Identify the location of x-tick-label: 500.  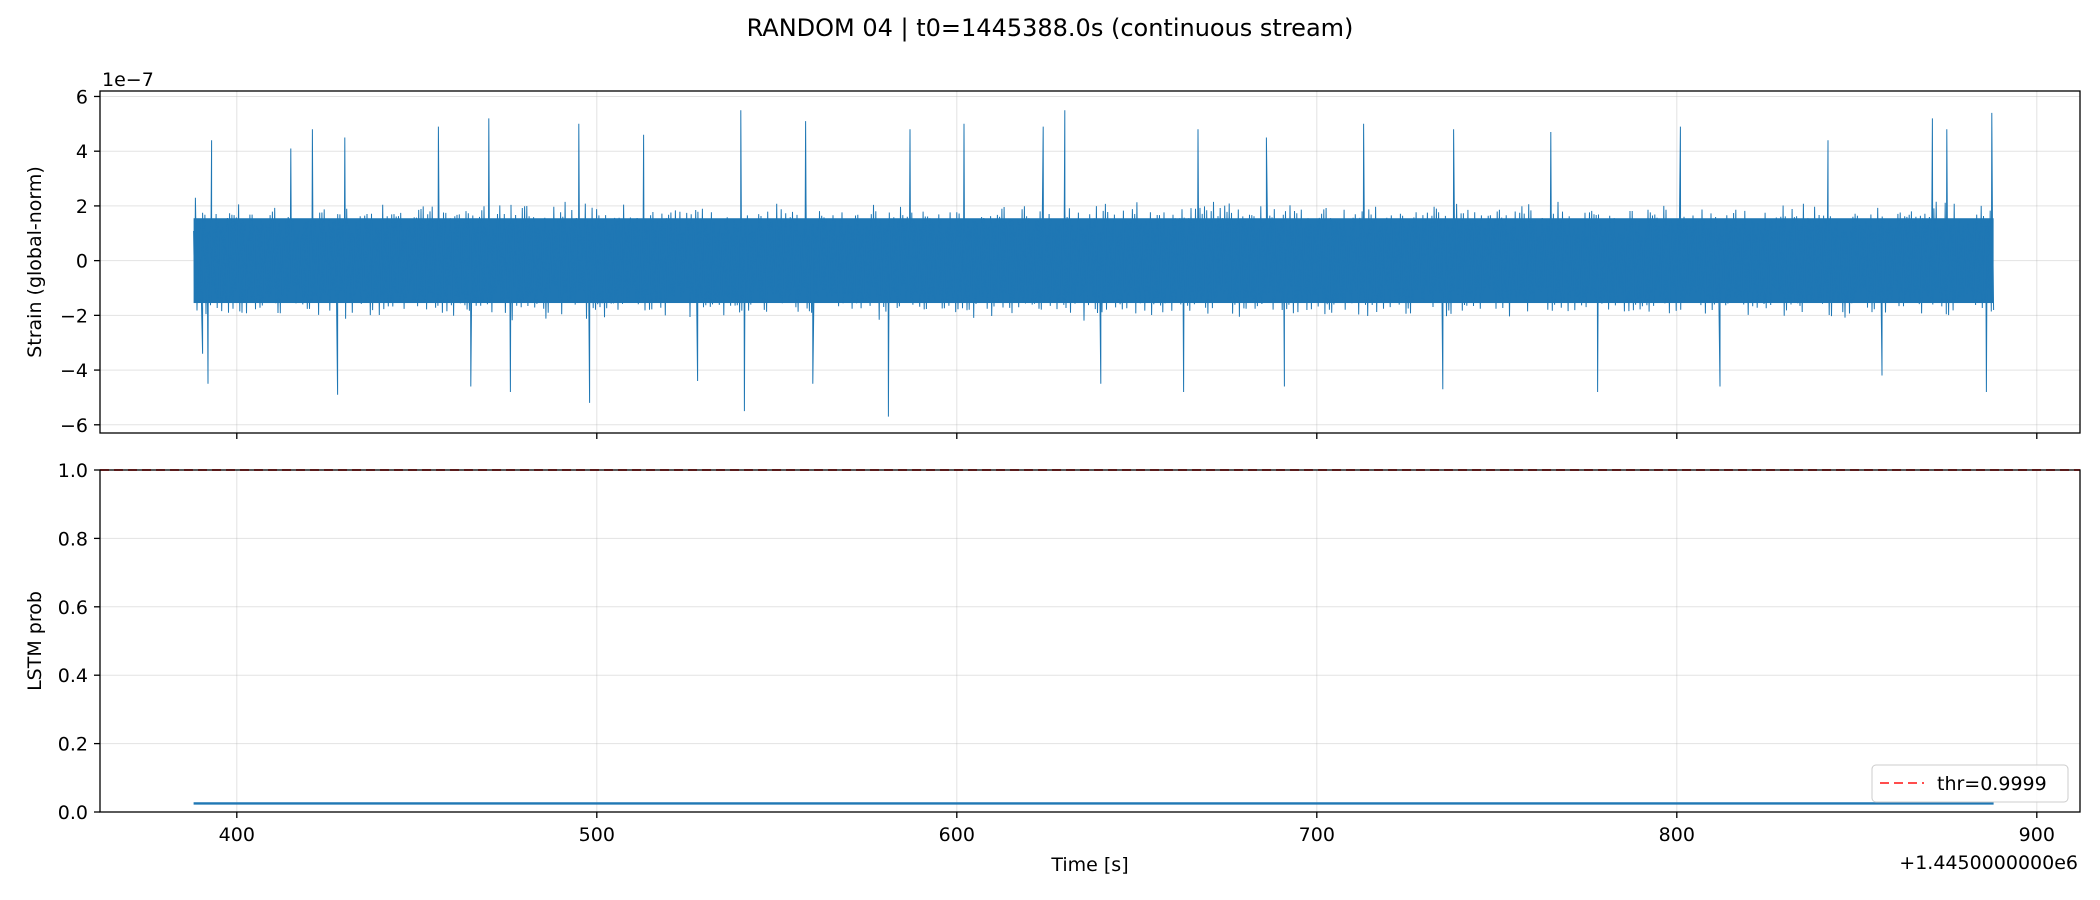
(597, 835).